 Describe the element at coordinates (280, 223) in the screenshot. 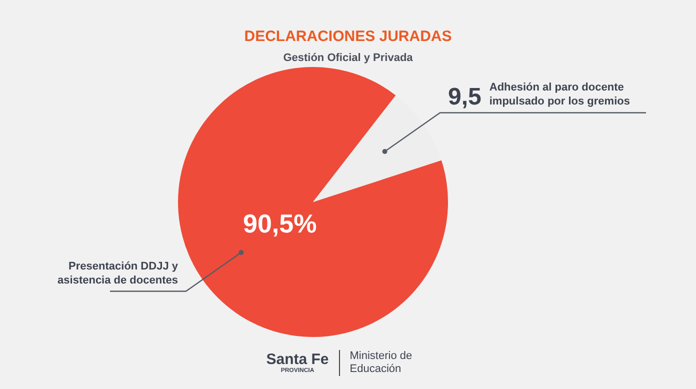

I see `data-label: 90,5%` at that location.